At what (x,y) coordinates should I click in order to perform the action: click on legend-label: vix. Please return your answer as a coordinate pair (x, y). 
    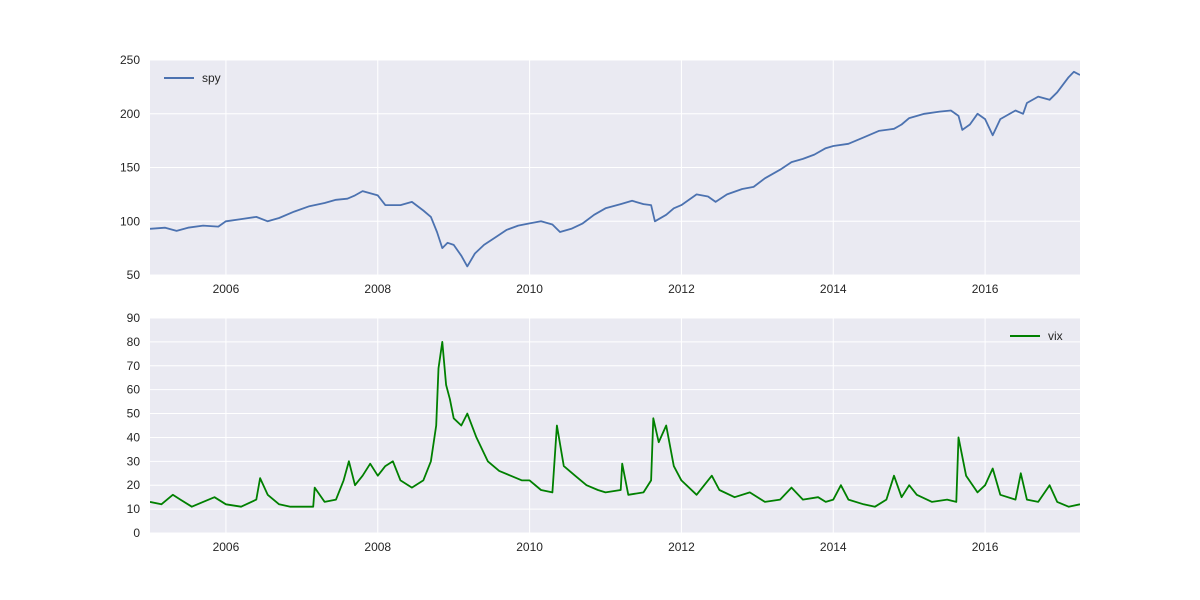
    Looking at the image, I should click on (1055, 336).